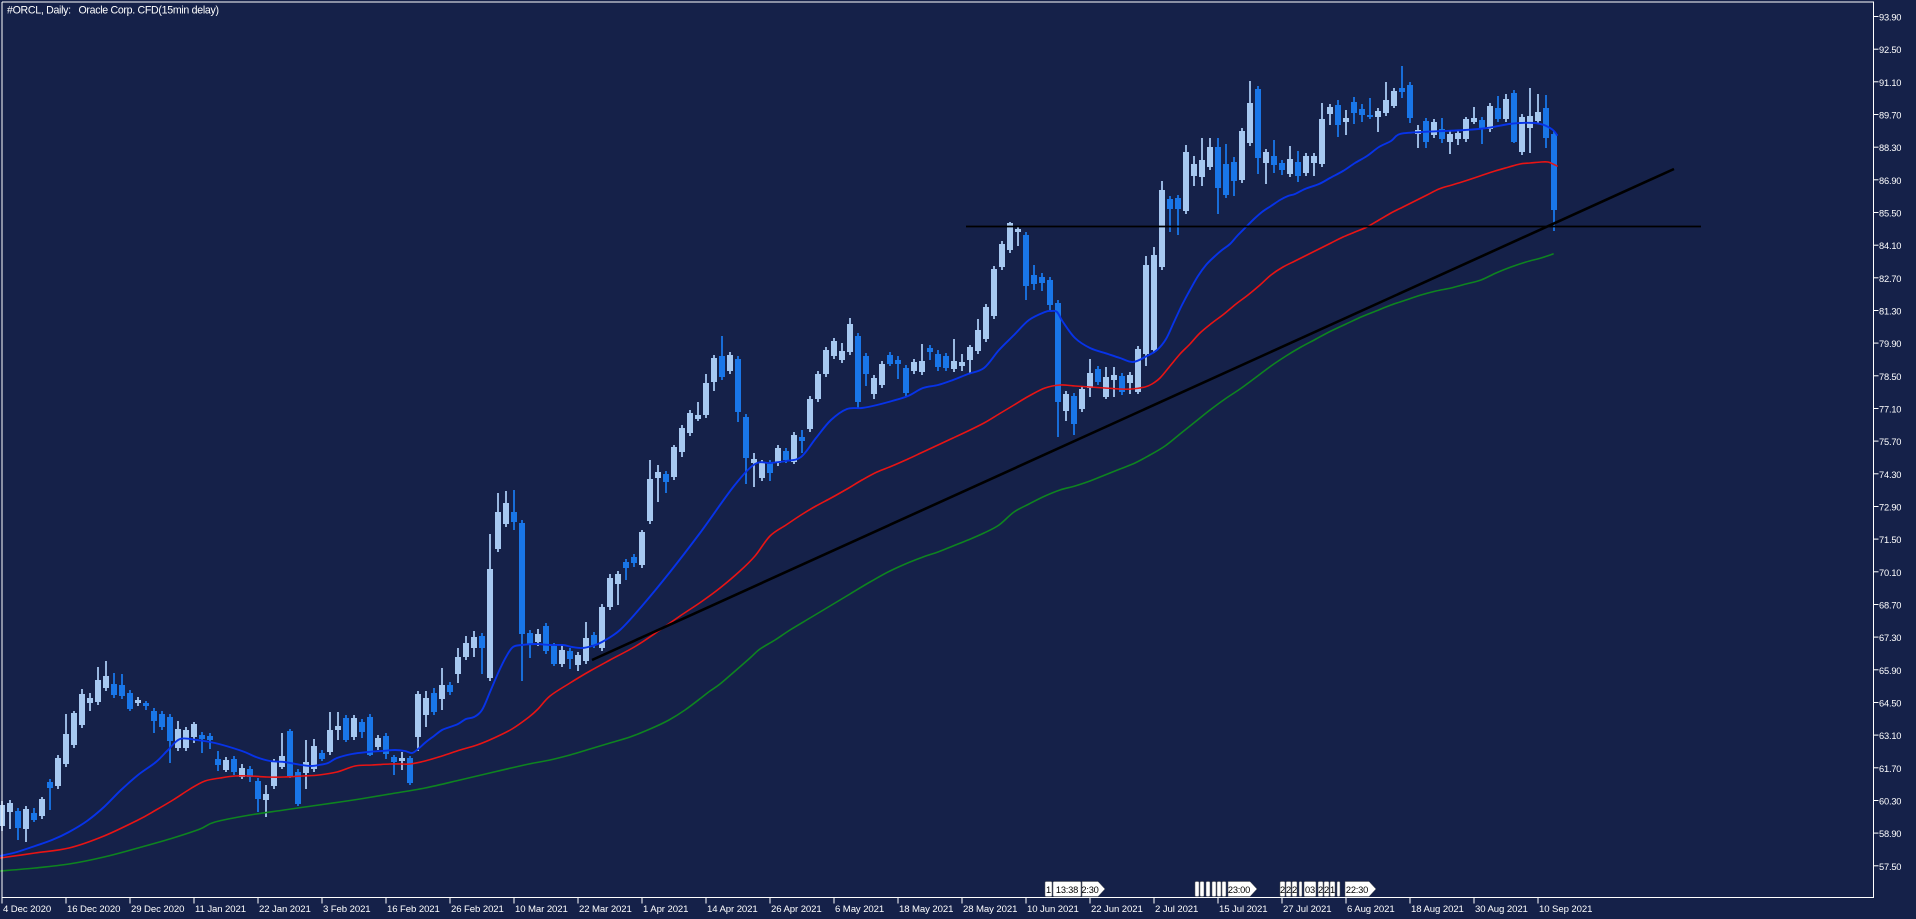  I want to click on svg-text: 29 Dec 2020, so click(157, 909).